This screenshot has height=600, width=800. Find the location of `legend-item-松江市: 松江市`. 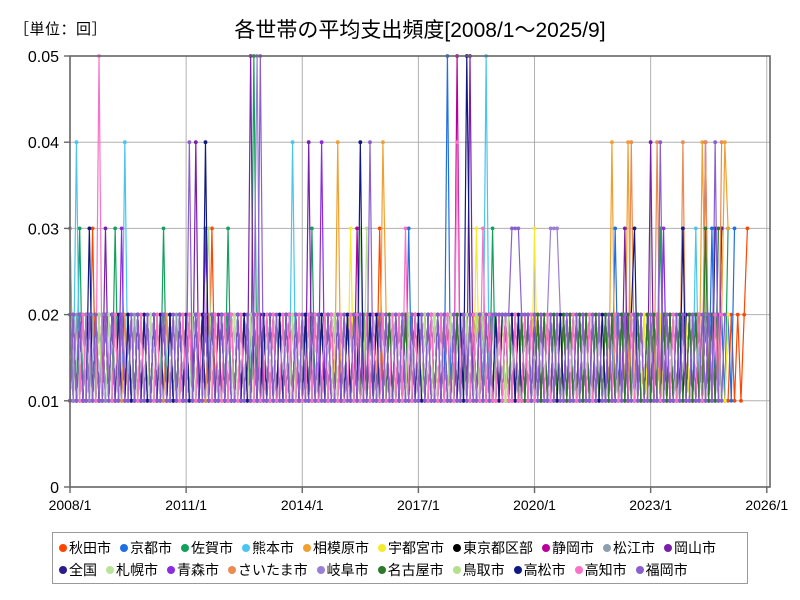

legend-item-松江市: 松江市 is located at coordinates (629, 548).